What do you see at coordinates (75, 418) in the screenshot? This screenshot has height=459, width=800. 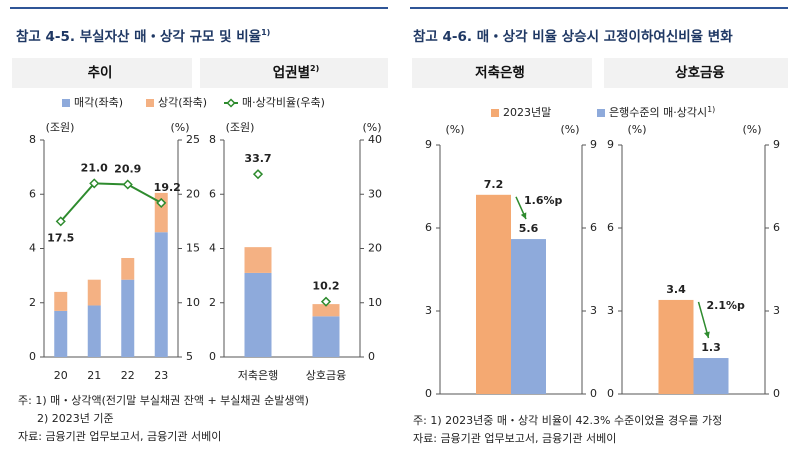 I see `footnote: 2) 2023년 기준` at bounding box center [75, 418].